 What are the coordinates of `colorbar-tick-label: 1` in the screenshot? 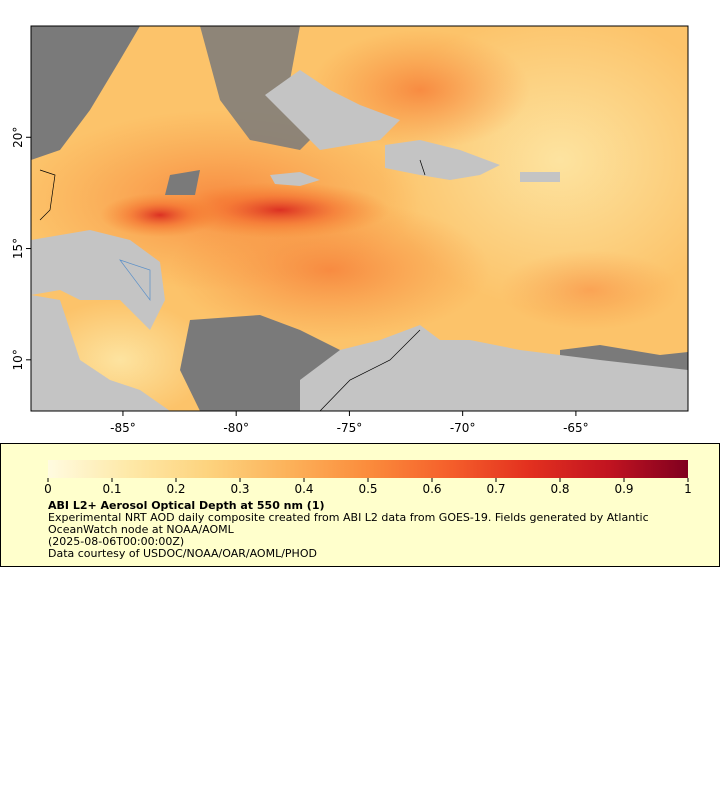 It's located at (688, 489).